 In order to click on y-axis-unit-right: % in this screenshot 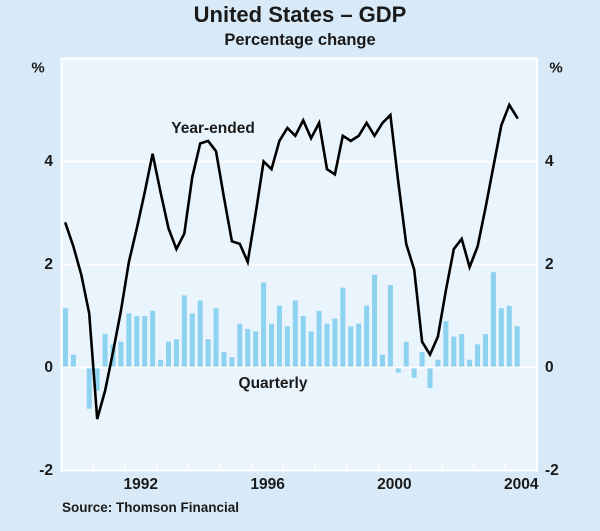, I will do `click(555, 68)`.